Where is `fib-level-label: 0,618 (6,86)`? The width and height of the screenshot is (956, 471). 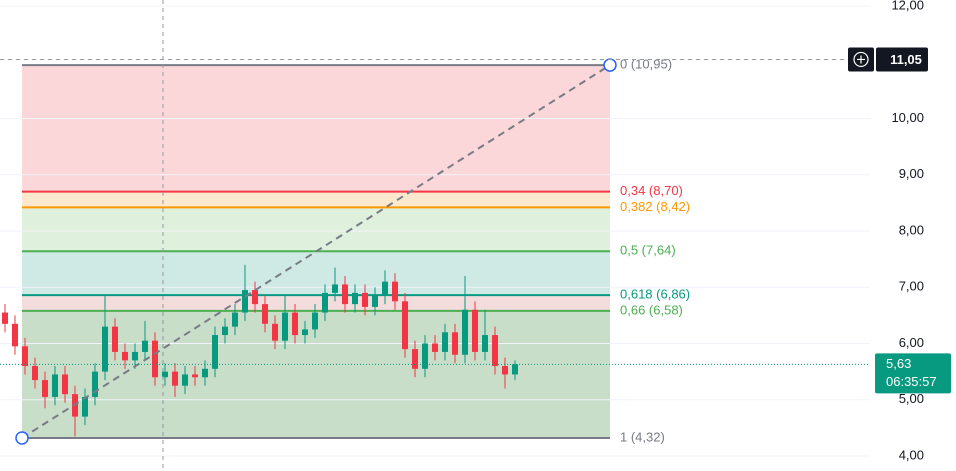
fib-level-label: 0,618 (6,86) is located at coordinates (655, 294).